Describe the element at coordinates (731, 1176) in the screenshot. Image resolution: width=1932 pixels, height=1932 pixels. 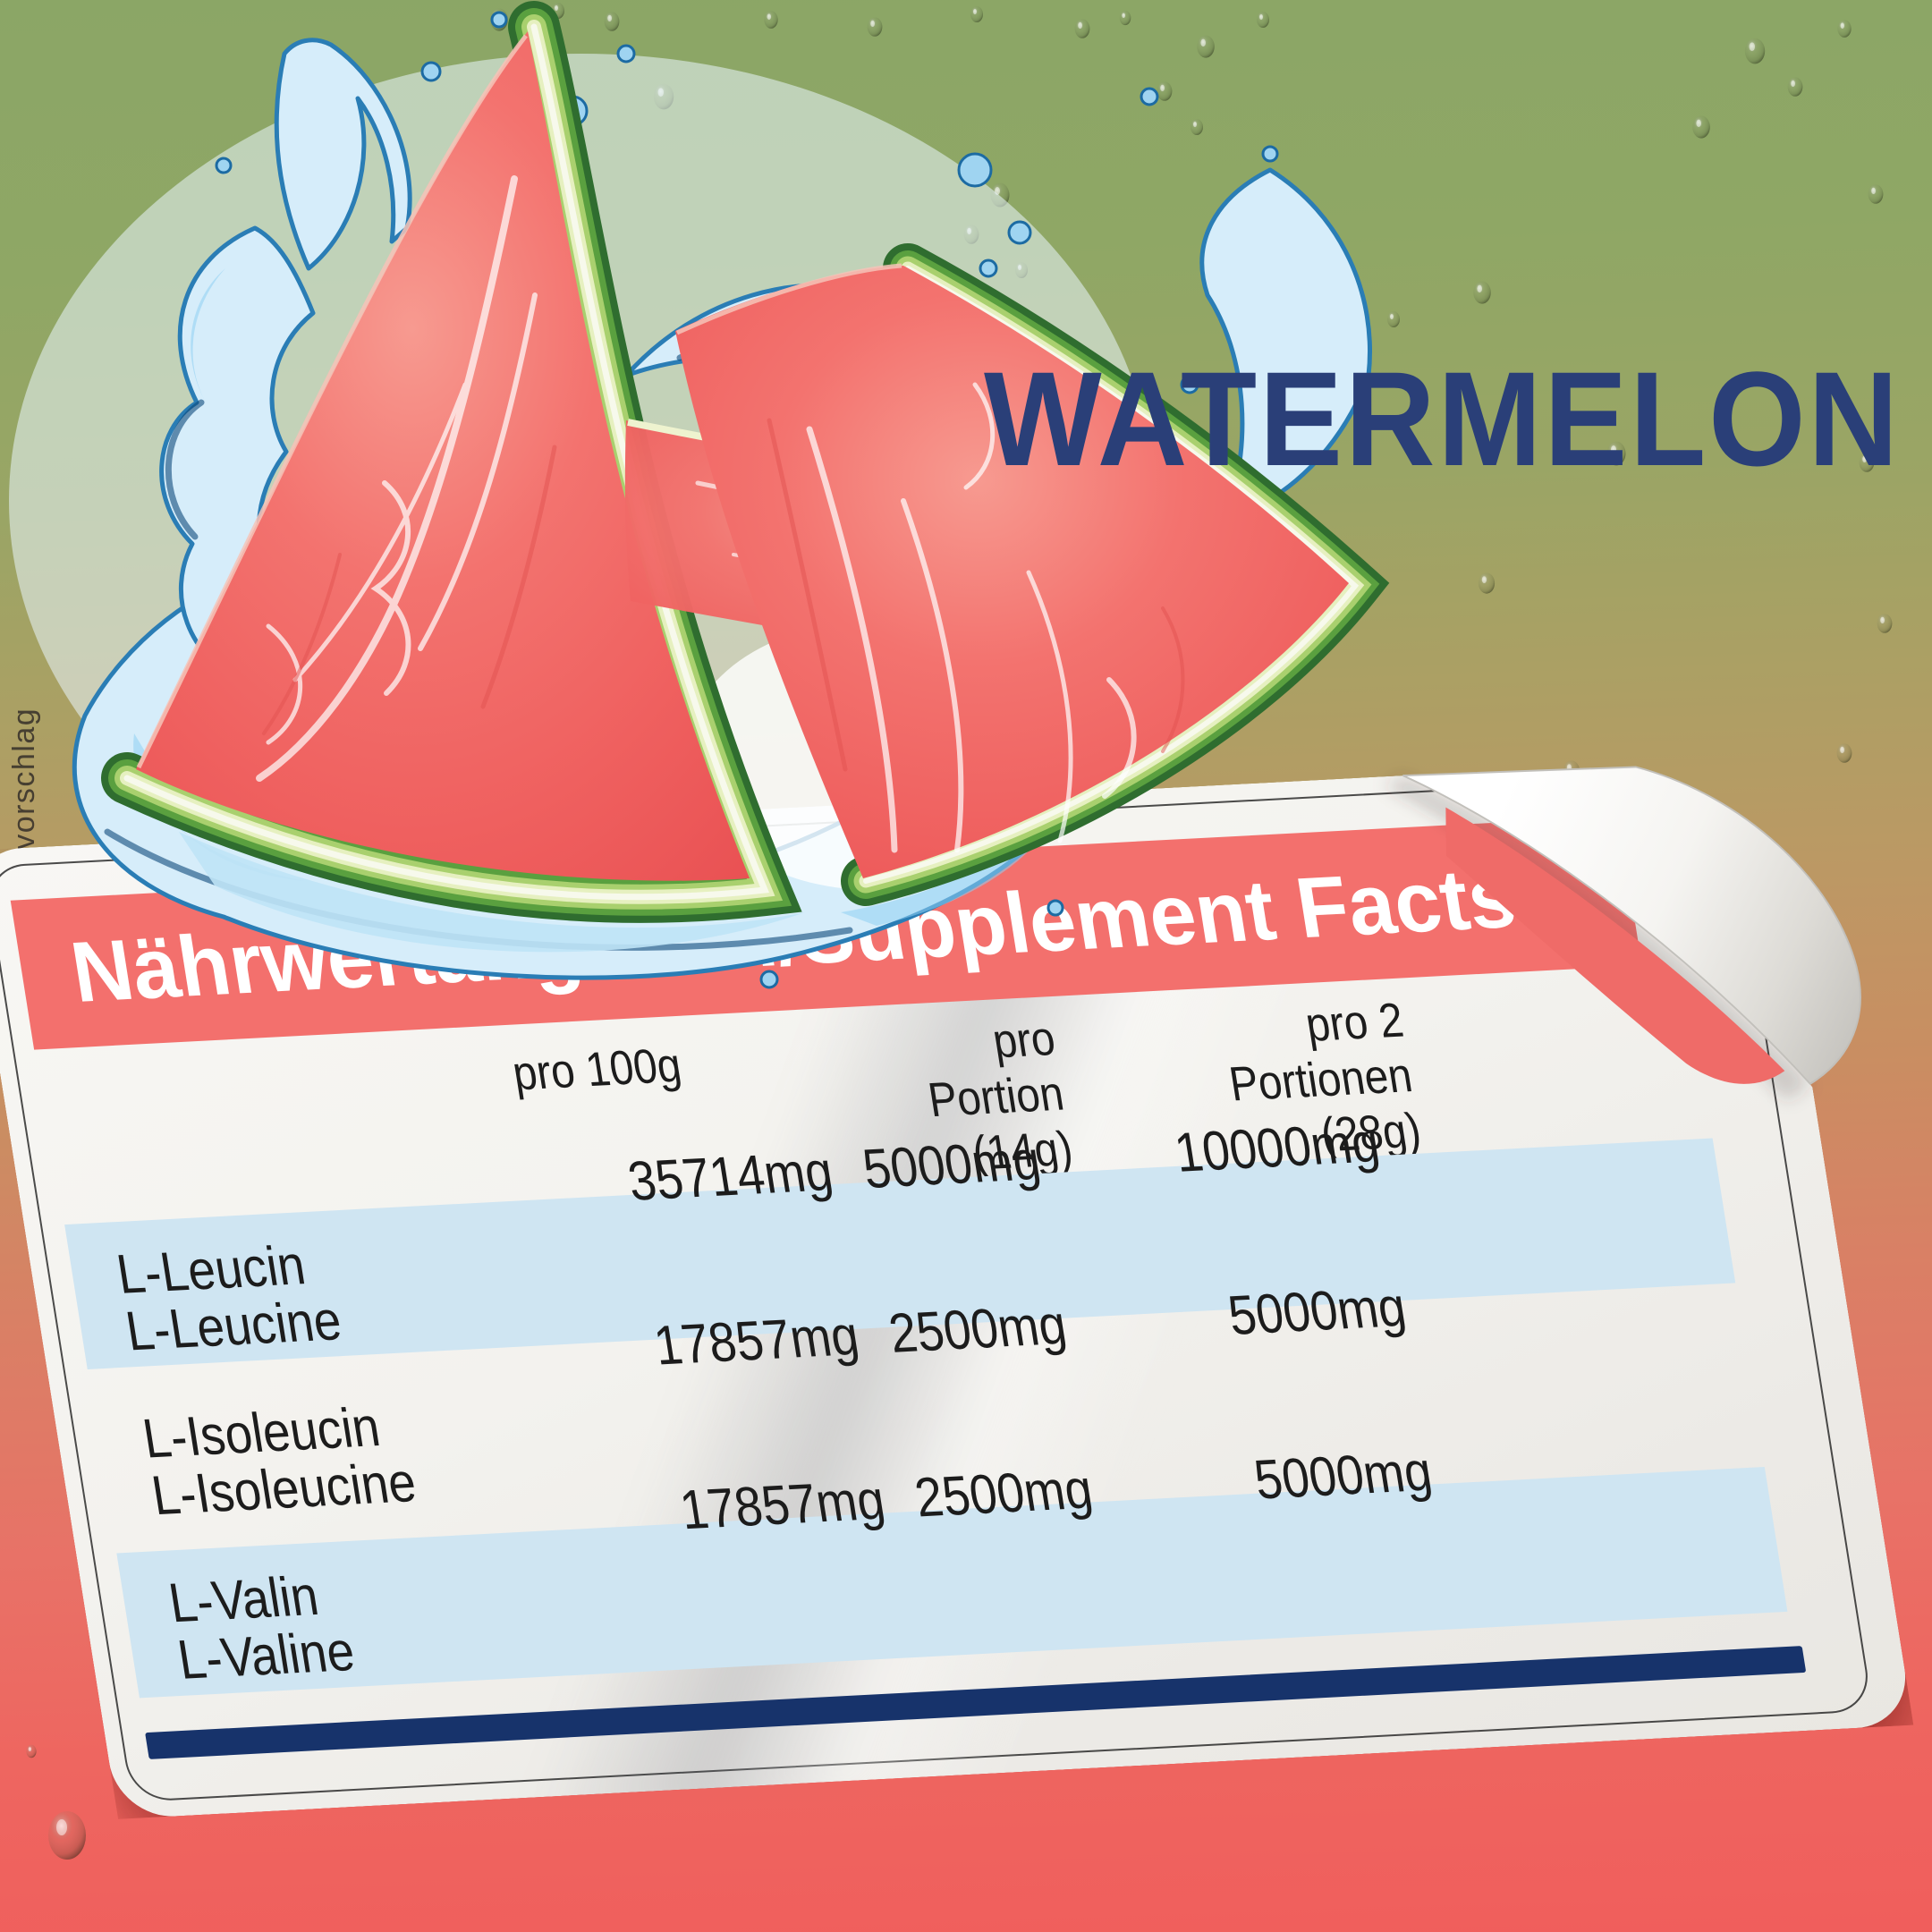
I see `value-per-100g: 35714mg` at that location.